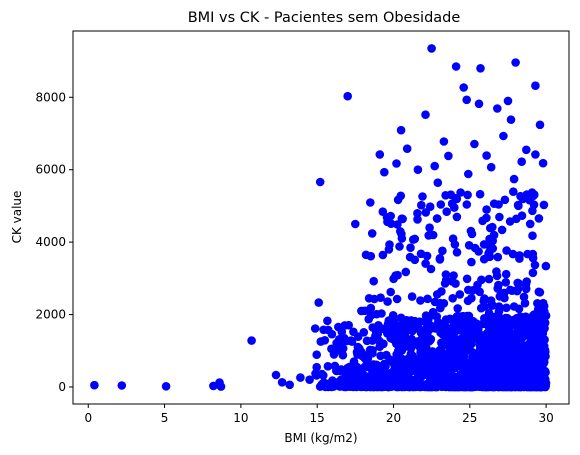  What do you see at coordinates (88, 418) in the screenshot?
I see `x-tick-label: 0` at bounding box center [88, 418].